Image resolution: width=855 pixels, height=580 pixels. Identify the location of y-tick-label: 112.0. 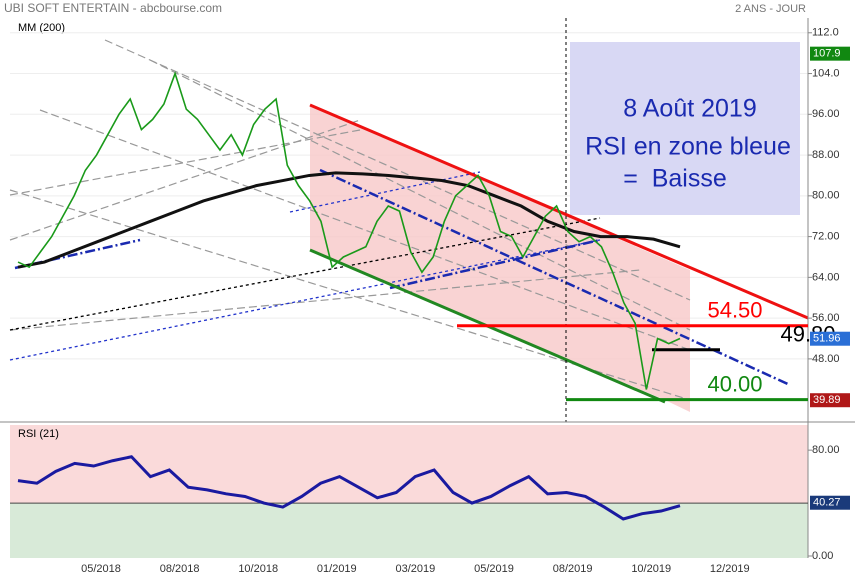
(825, 33).